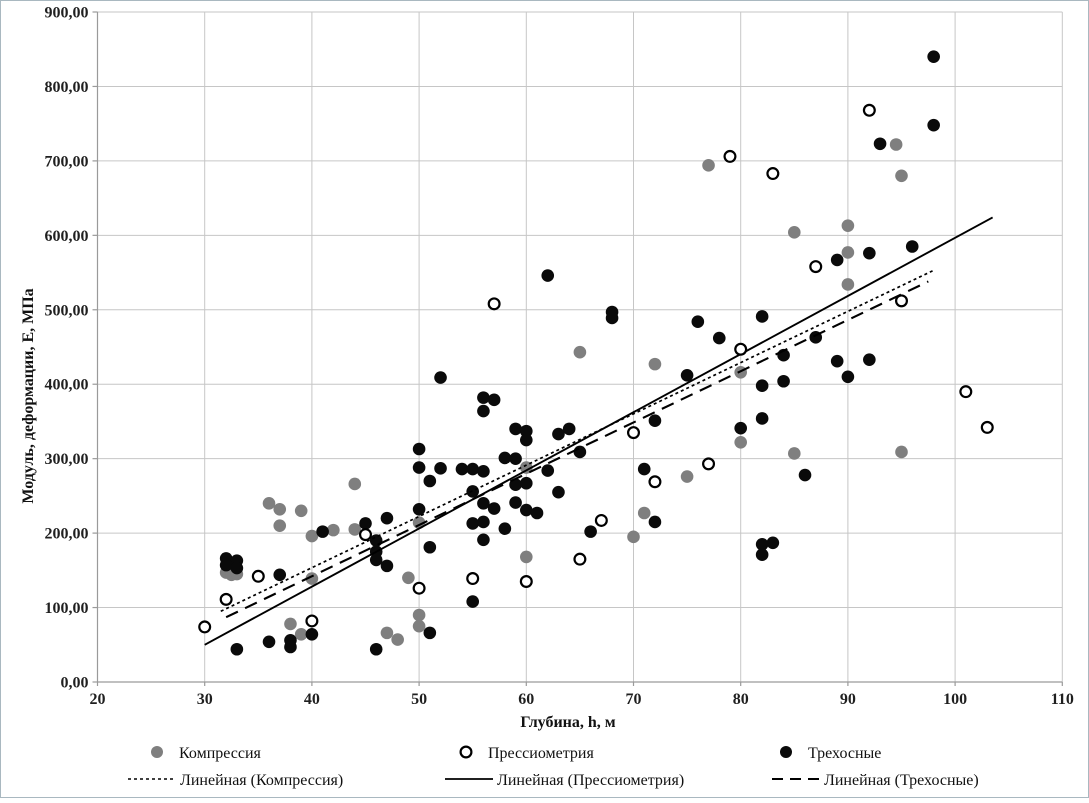 This screenshot has width=1089, height=803. Describe the element at coordinates (67, 385) in the screenshot. I see `y-tick-label: 400,00` at that location.